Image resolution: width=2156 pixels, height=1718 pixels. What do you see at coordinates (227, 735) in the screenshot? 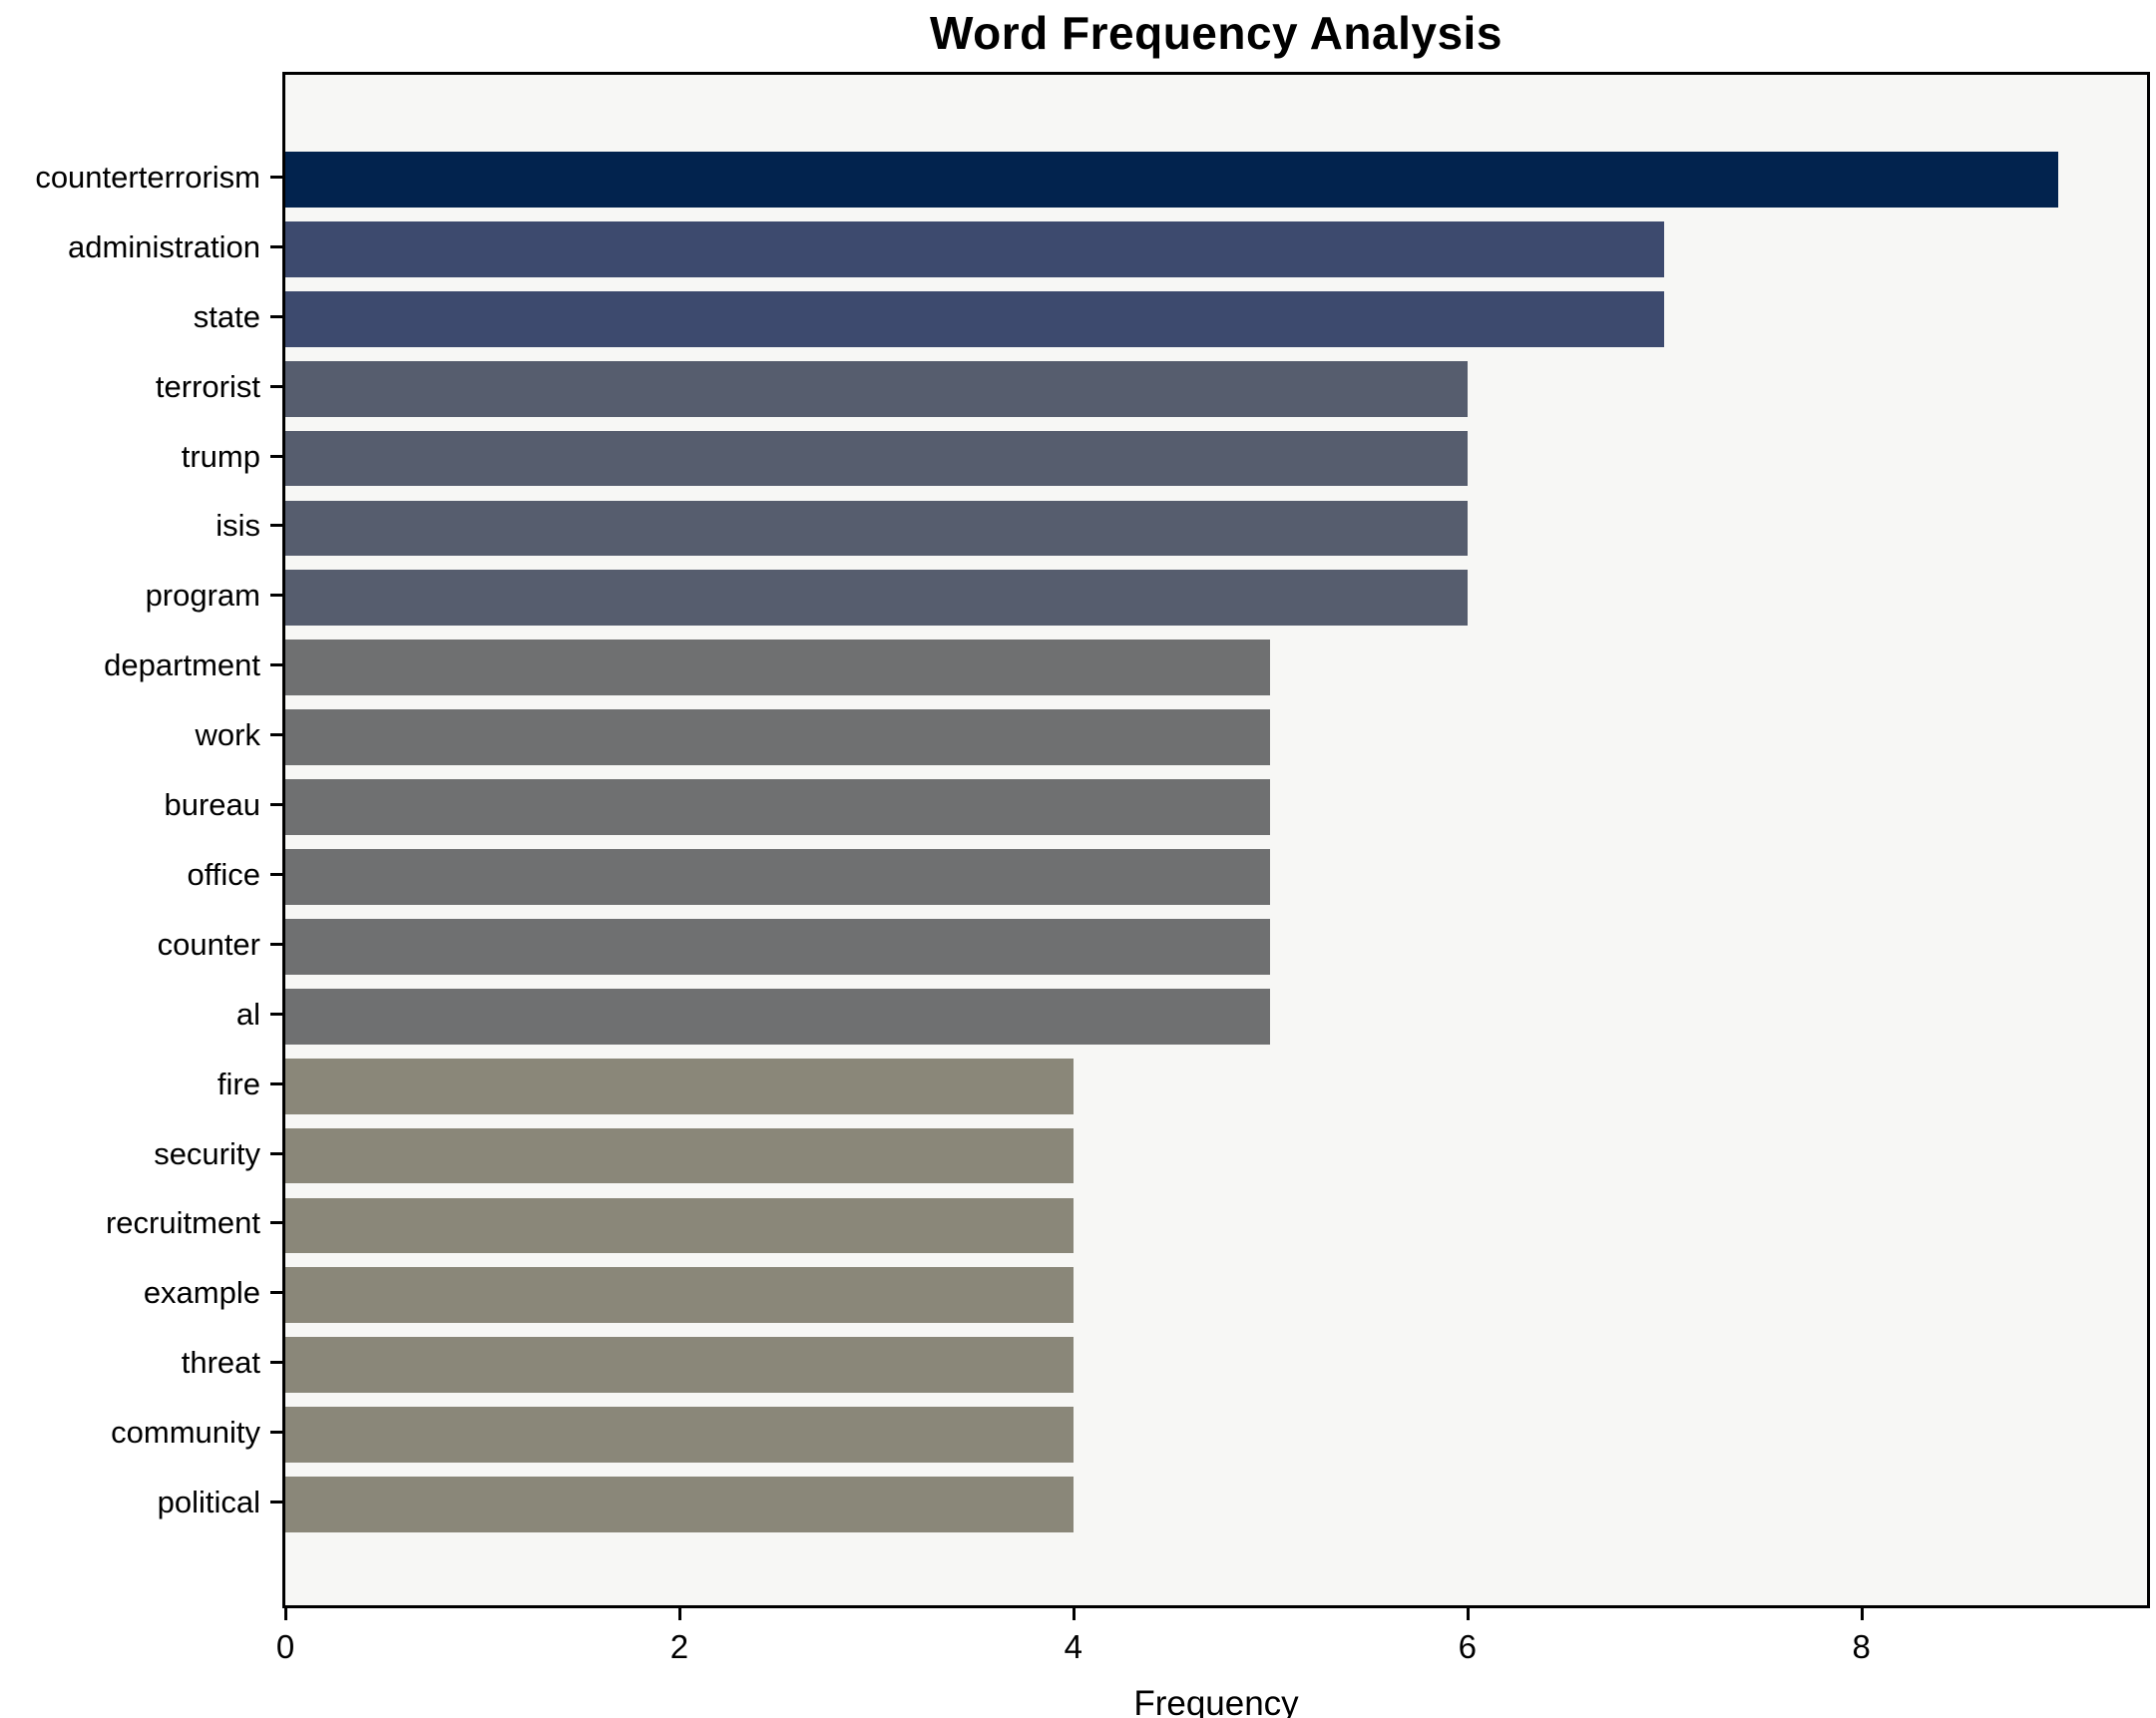
I see `y-tick-label: work` at bounding box center [227, 735].